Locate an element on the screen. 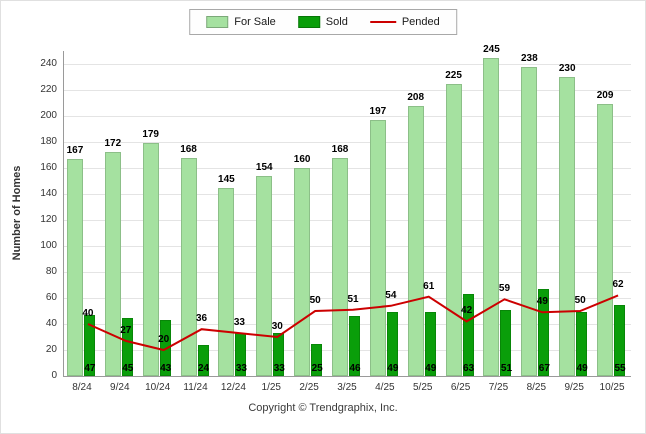 The image size is (646, 434). x-tick-label: 8/24 is located at coordinates (82, 387).